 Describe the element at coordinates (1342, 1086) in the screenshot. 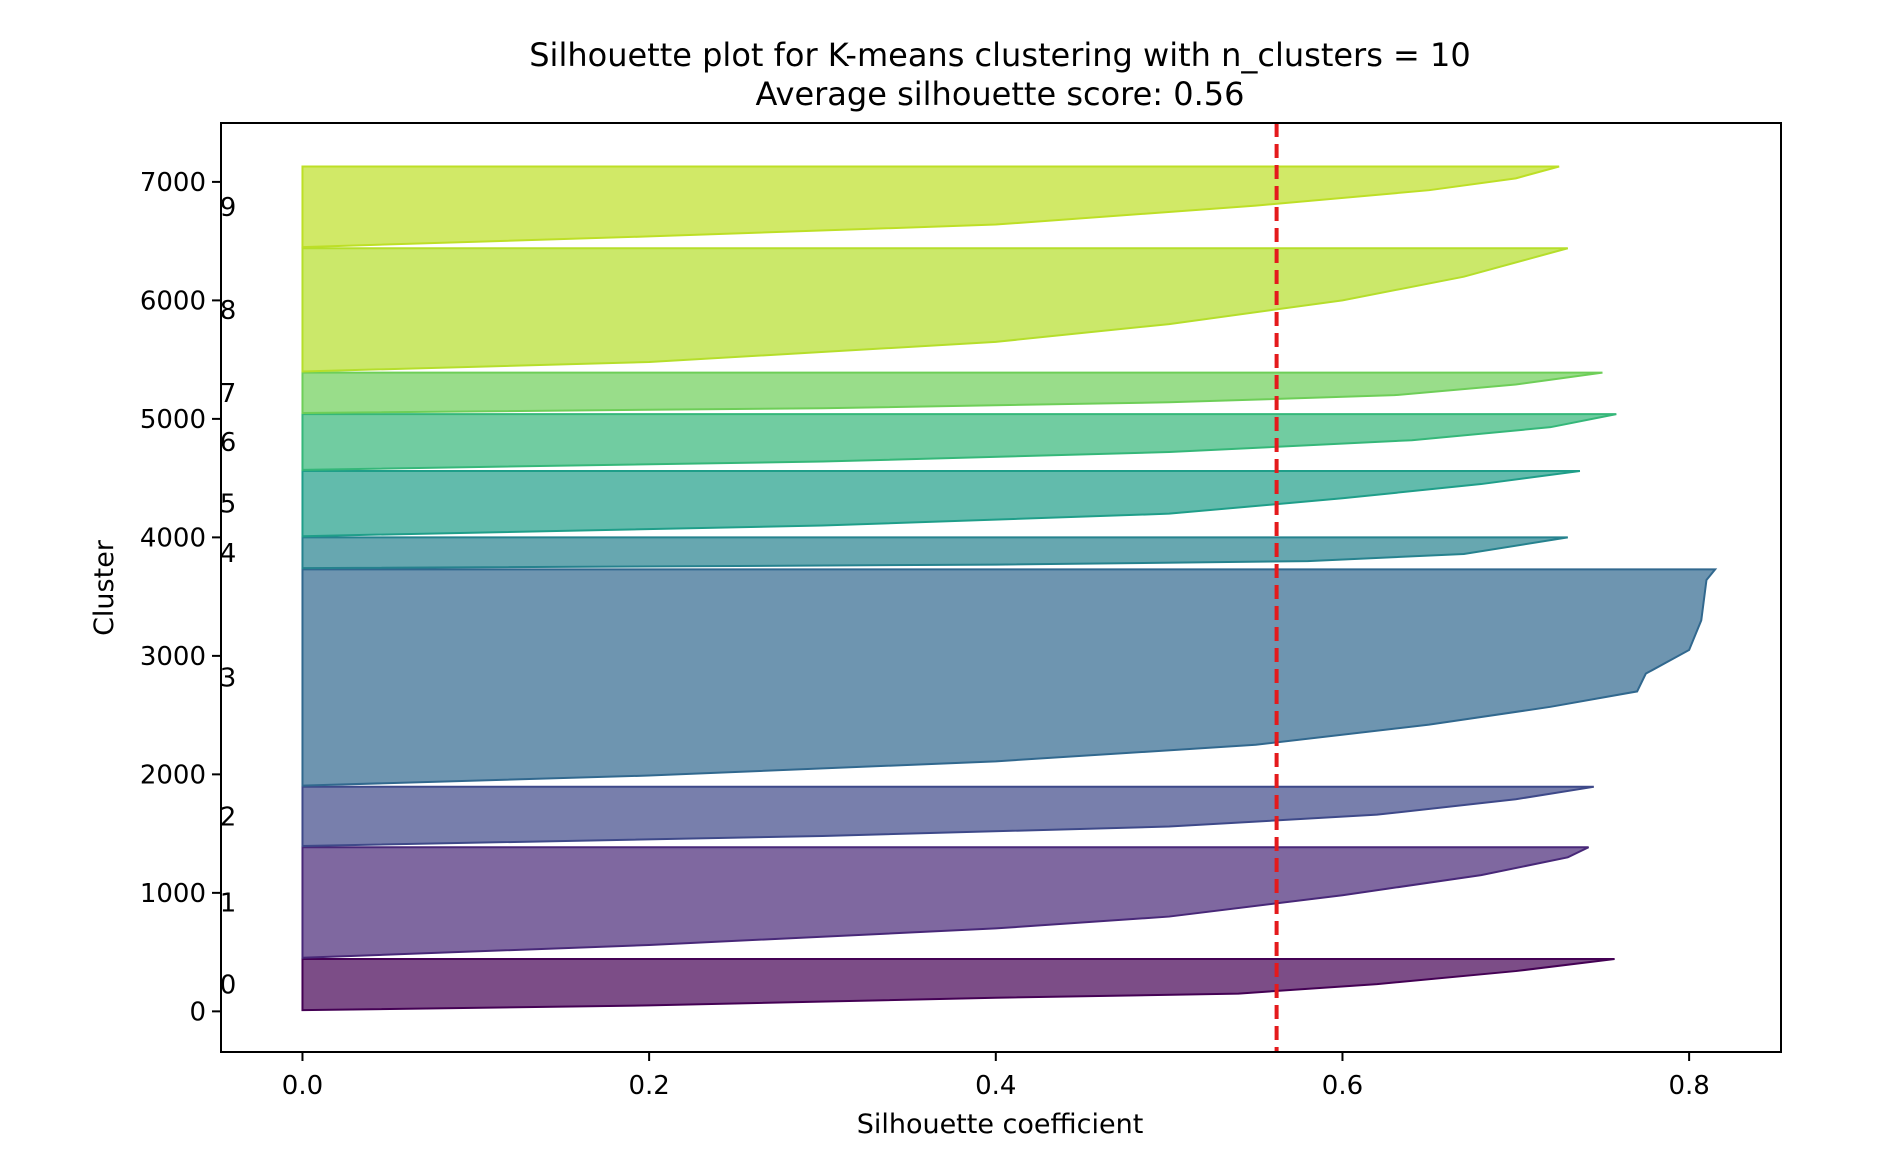

I see `x-tick-label: 0.6` at that location.